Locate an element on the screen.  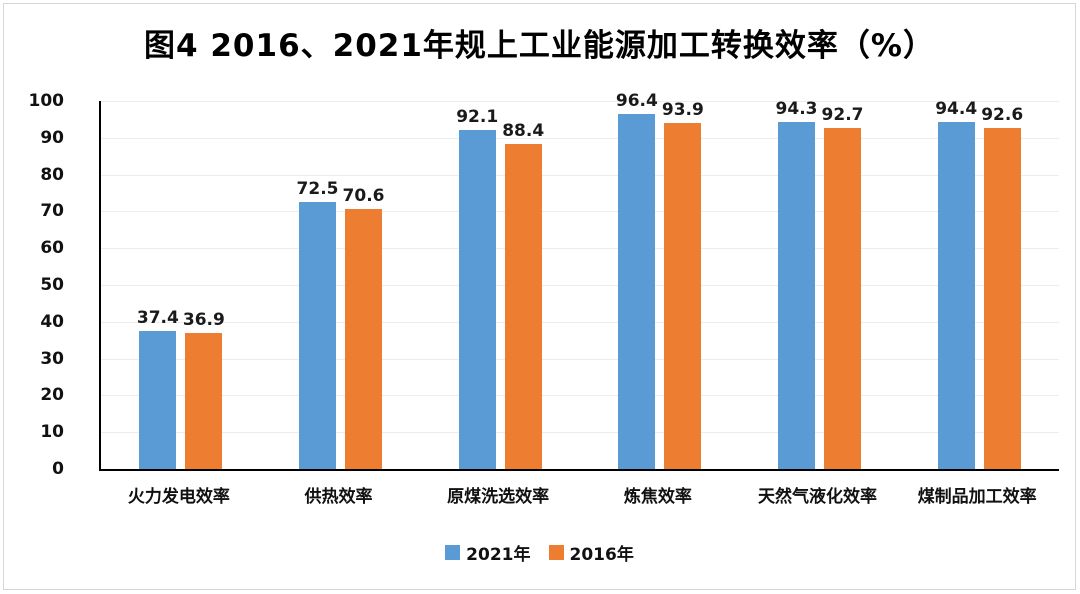
bar-column: 72.5 is located at coordinates (317, 324).